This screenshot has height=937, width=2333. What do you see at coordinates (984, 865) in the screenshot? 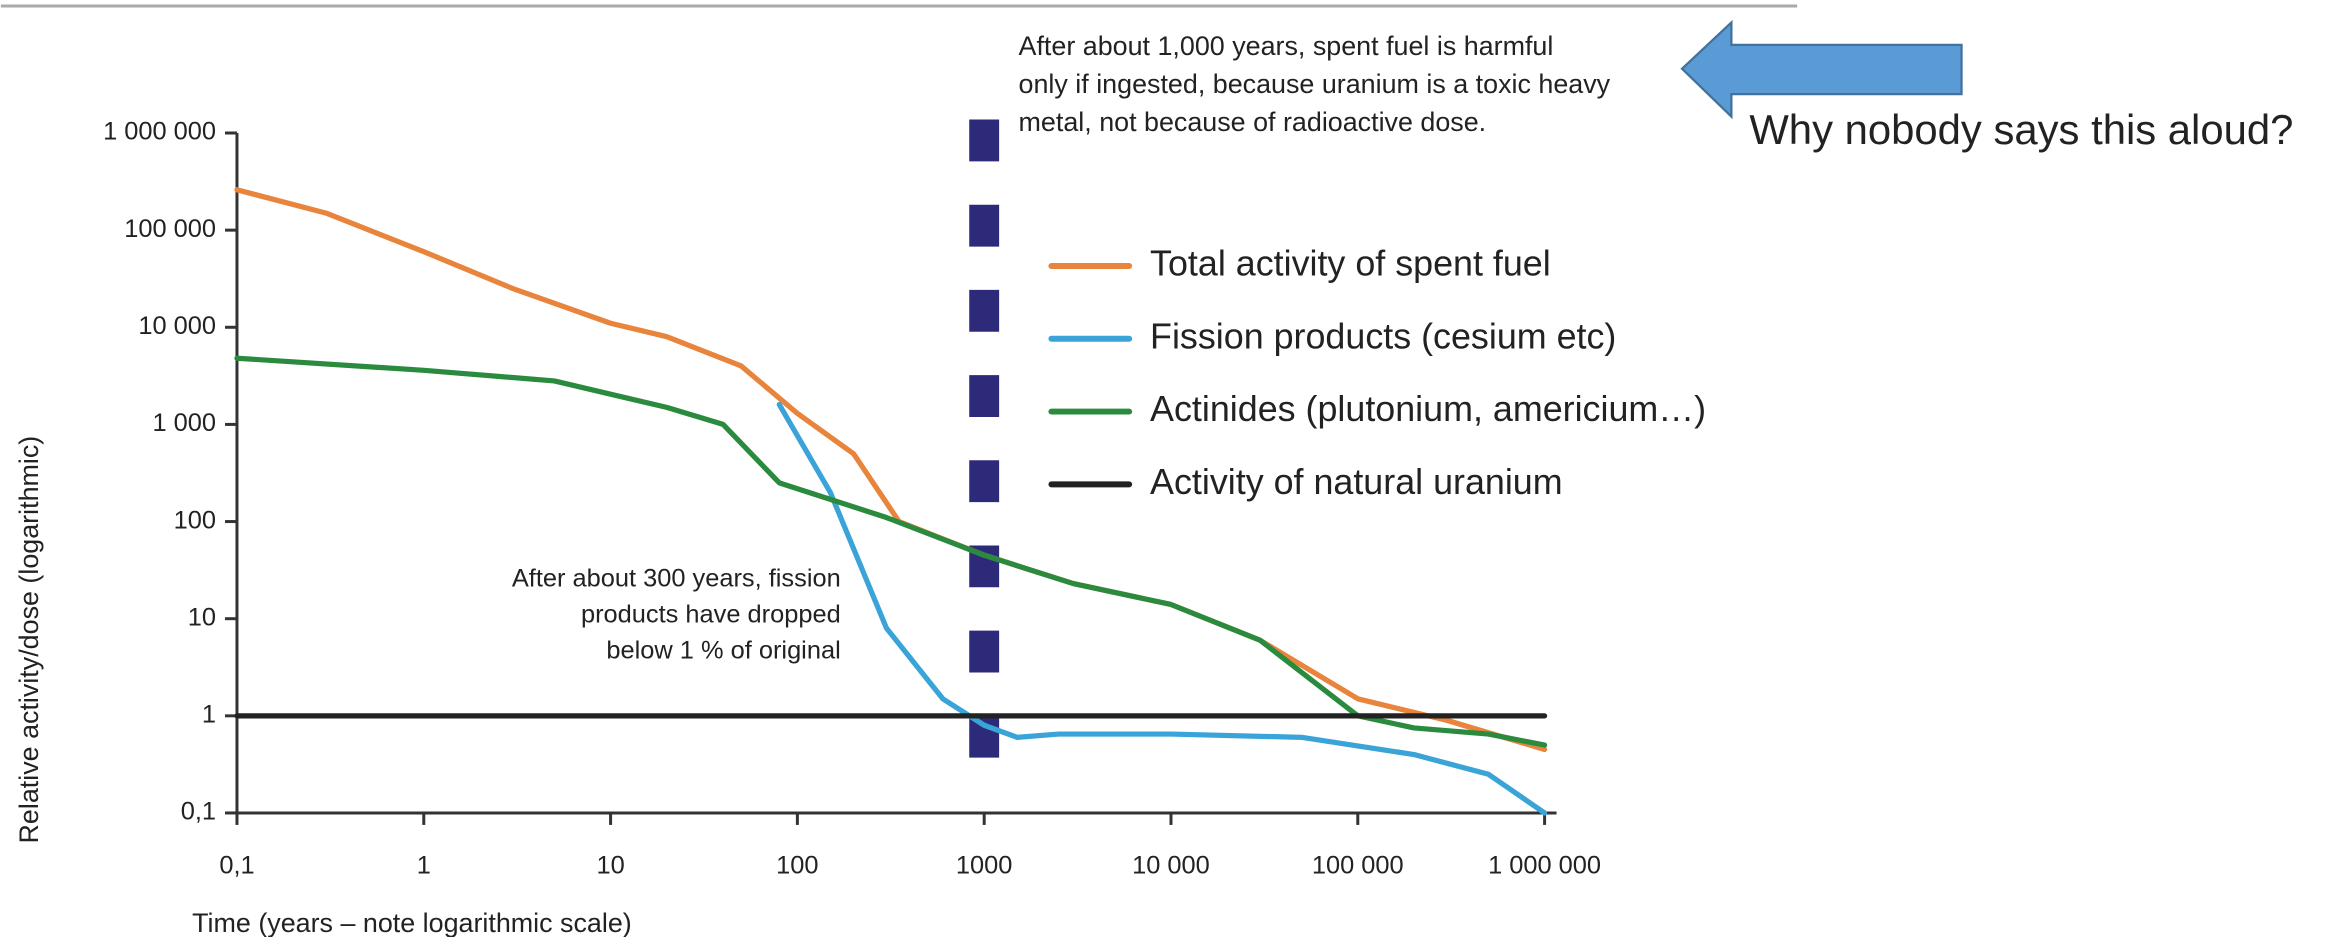
I see `x-tick-label: 1000` at bounding box center [984, 865].